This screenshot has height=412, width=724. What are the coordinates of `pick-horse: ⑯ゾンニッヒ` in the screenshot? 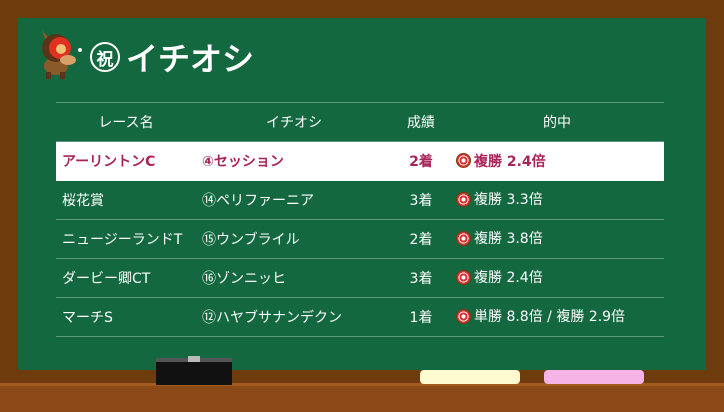 It's located at (294, 278).